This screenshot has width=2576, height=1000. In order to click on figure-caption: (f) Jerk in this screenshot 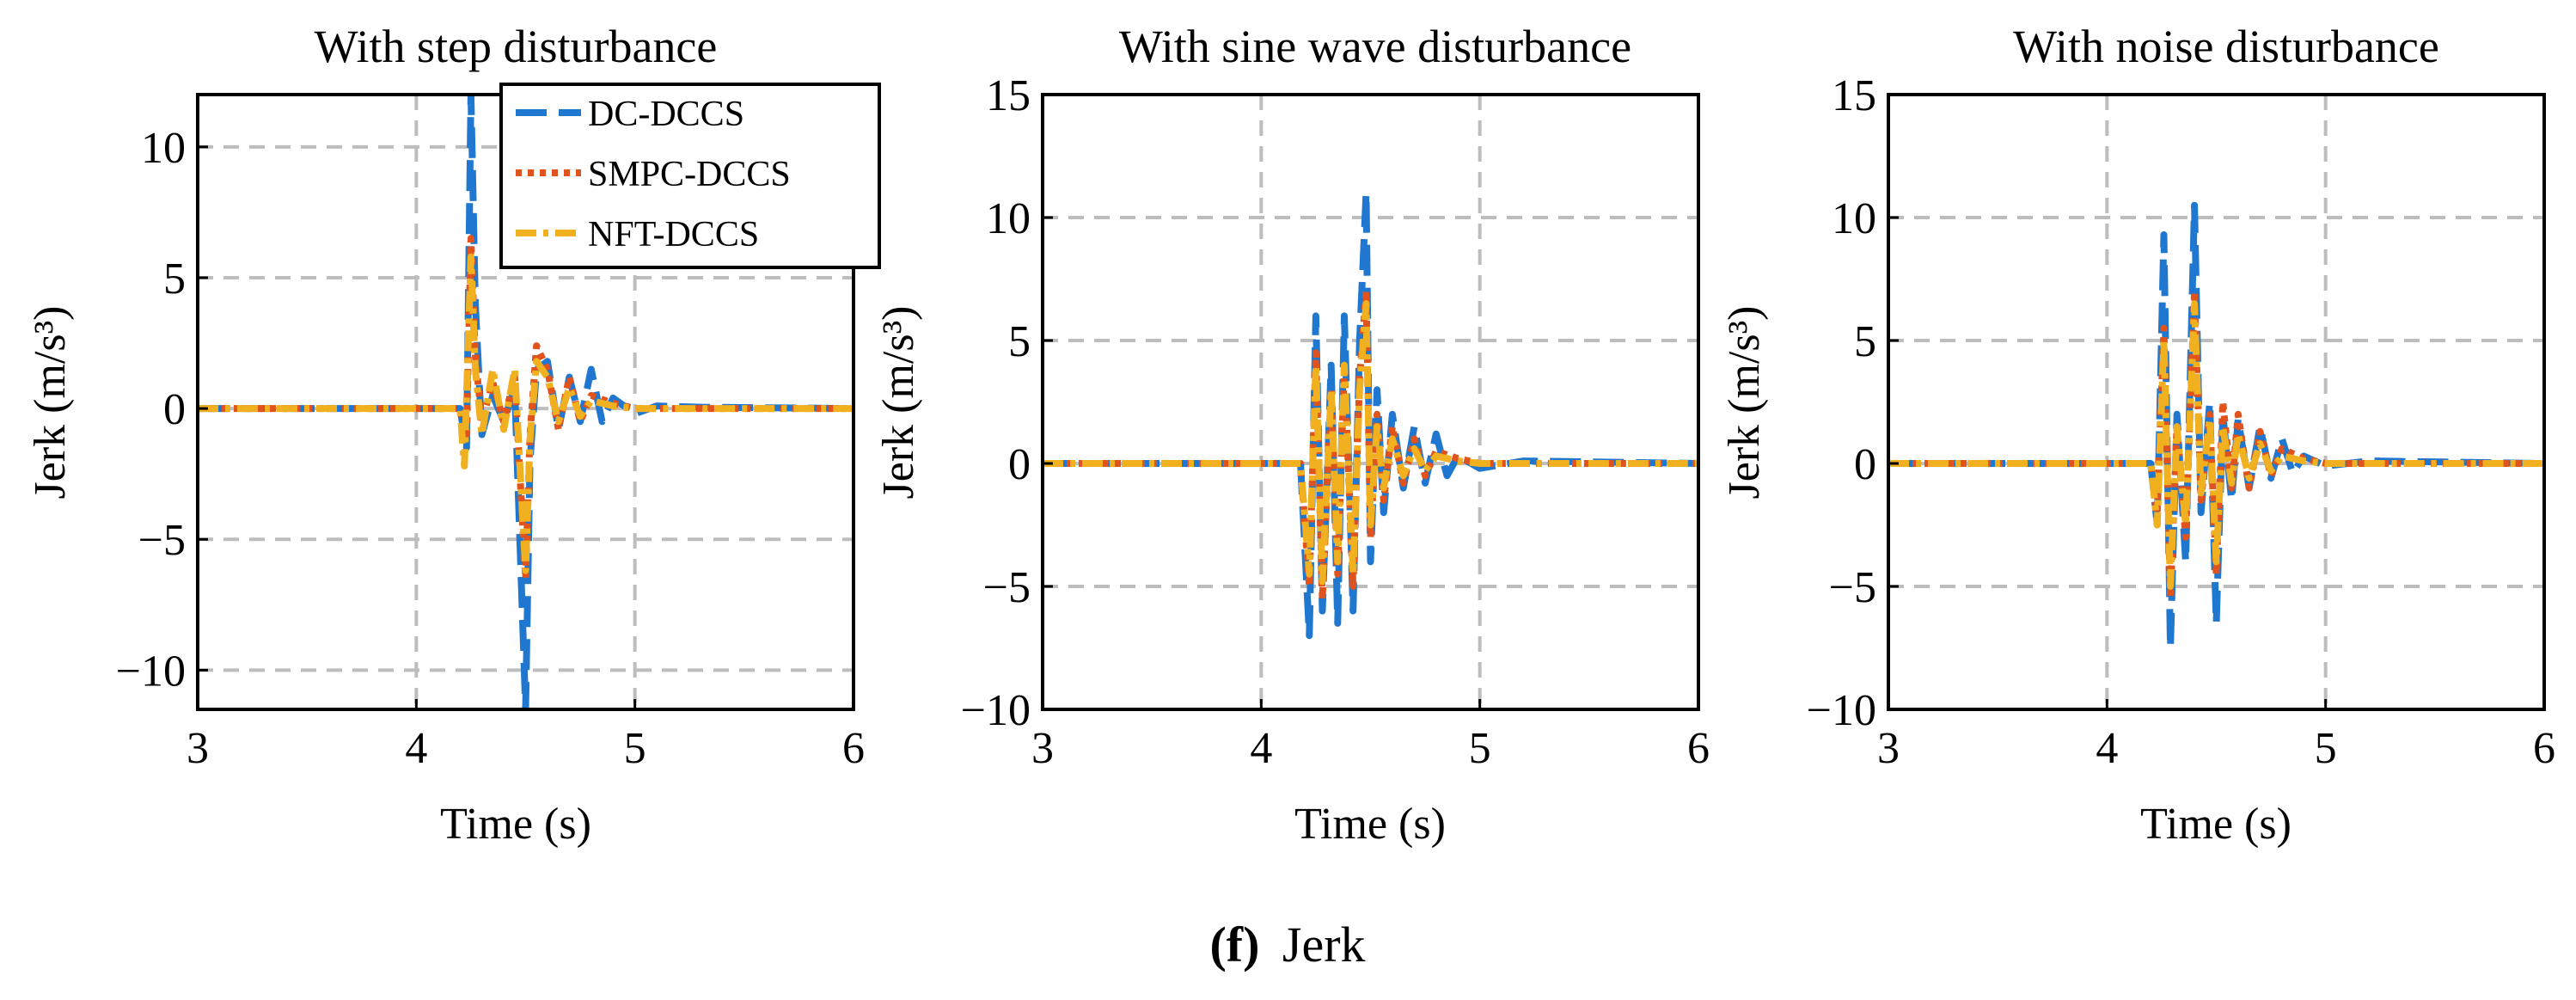, I will do `click(1287, 945)`.